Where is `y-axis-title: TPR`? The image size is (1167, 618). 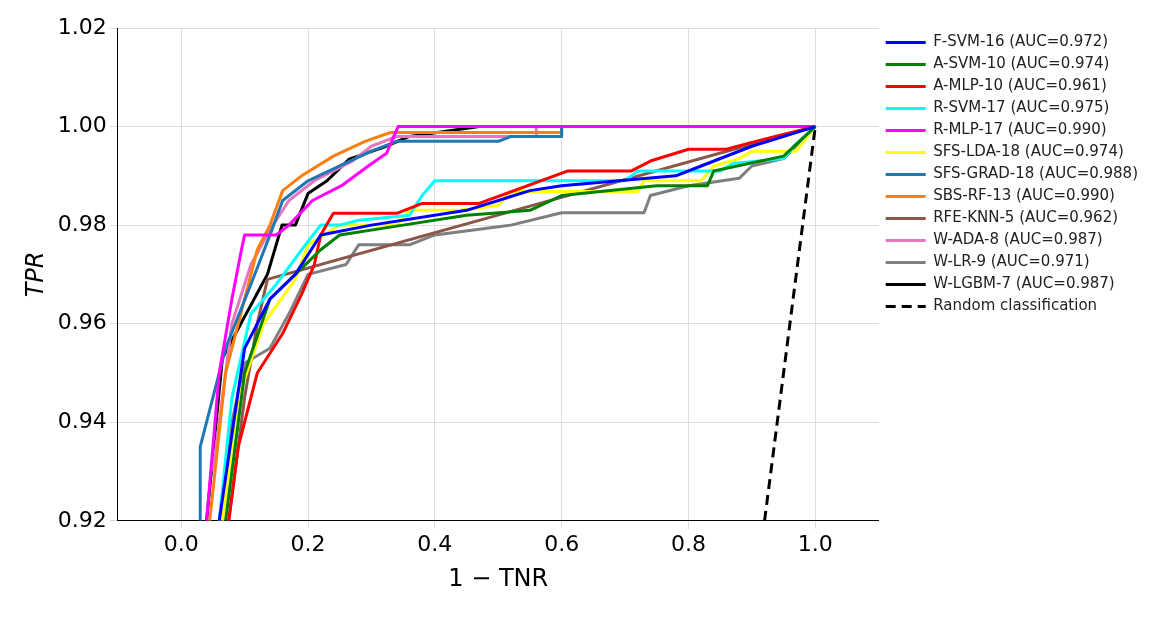 y-axis-title: TPR is located at coordinates (34, 274).